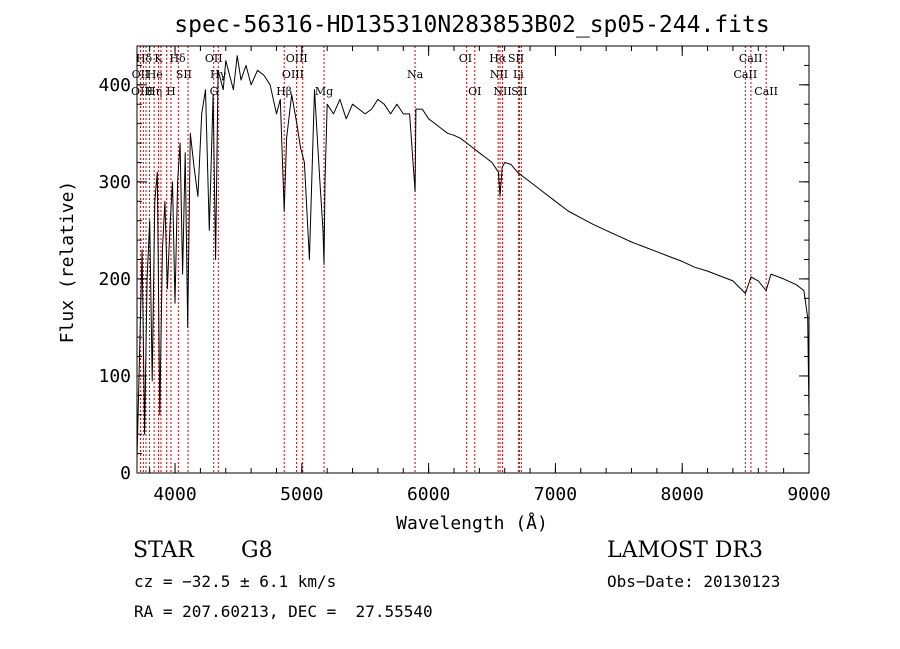 This screenshot has height=649, width=900. Describe the element at coordinates (474, 91) in the screenshot. I see `line-label-24: OI` at that location.